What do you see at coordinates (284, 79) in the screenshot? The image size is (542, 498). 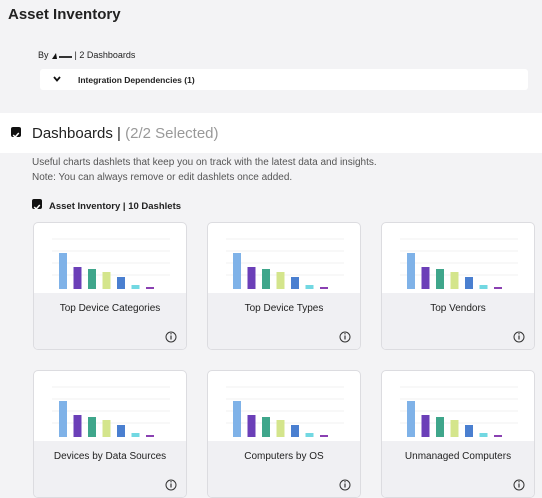 I see `dependencies-row: Integration Dependencies (1)` at bounding box center [284, 79].